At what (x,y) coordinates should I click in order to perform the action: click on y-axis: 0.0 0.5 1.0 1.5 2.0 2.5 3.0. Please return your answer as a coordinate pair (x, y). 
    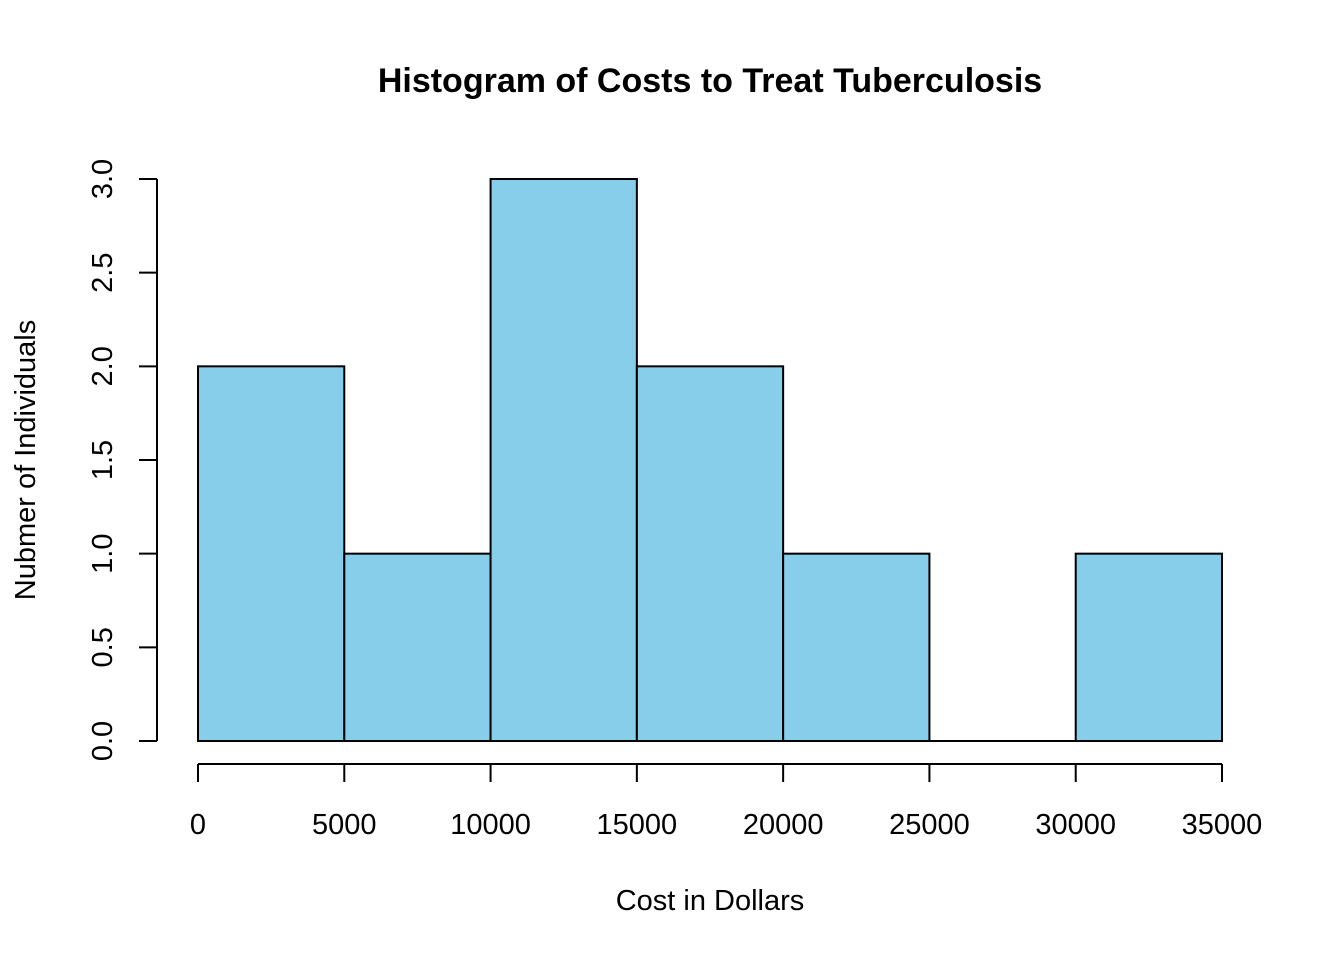
    Looking at the image, I should click on (122, 460).